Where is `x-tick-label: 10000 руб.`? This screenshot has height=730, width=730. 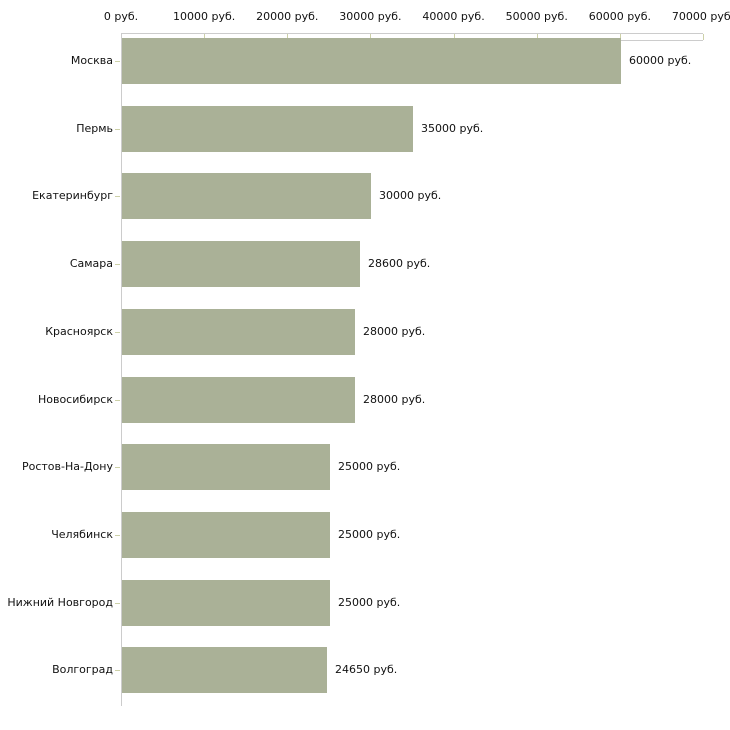 x-tick-label: 10000 руб. is located at coordinates (204, 16).